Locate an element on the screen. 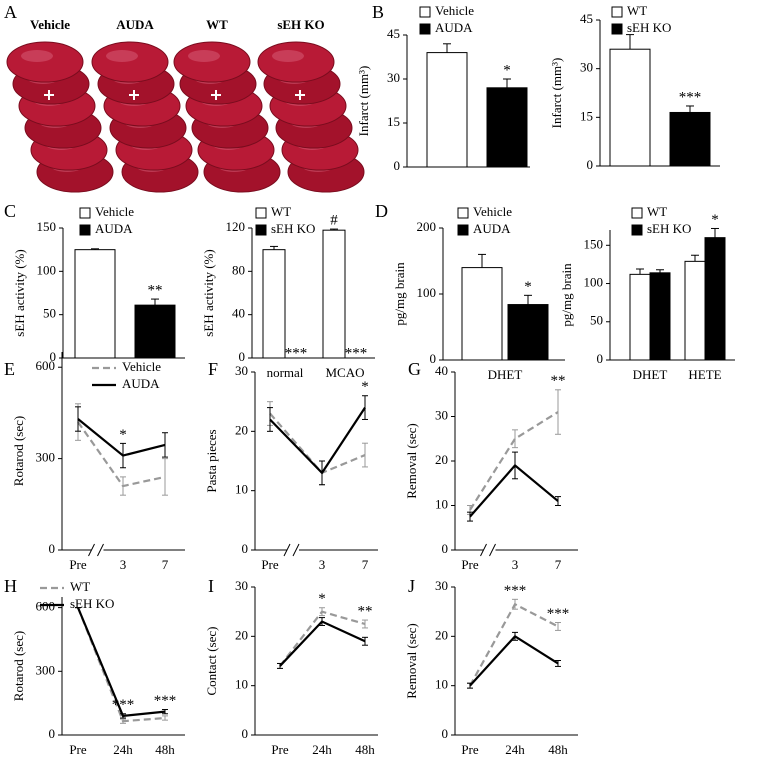  brain-slices-photo: Vehicle AUDA WT sEH KO is located at coordinates (182, 102).